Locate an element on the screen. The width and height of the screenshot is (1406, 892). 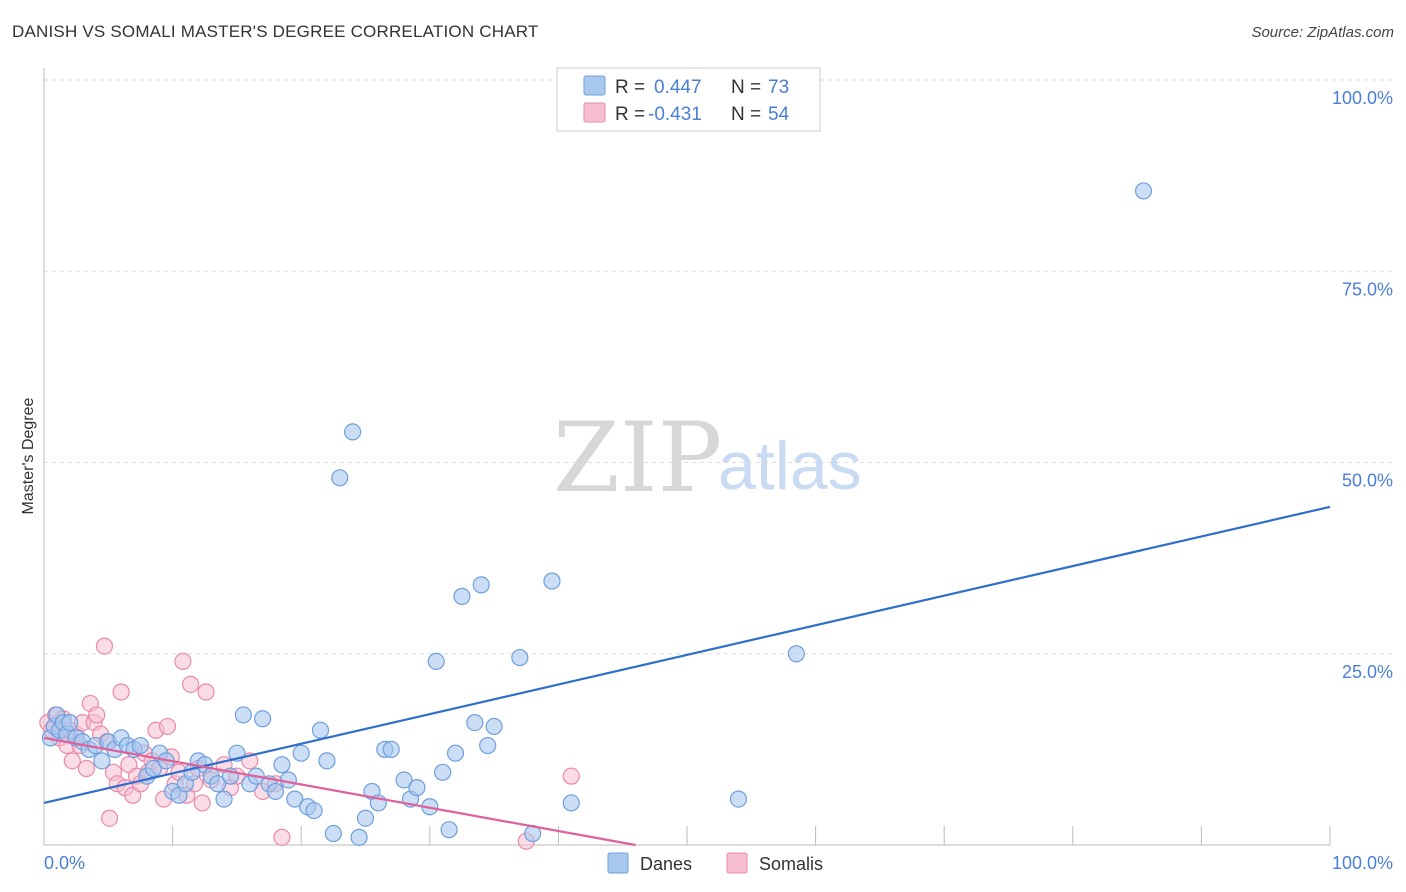
legend-bottom-somalis-swatch is located at coordinates (737, 863).